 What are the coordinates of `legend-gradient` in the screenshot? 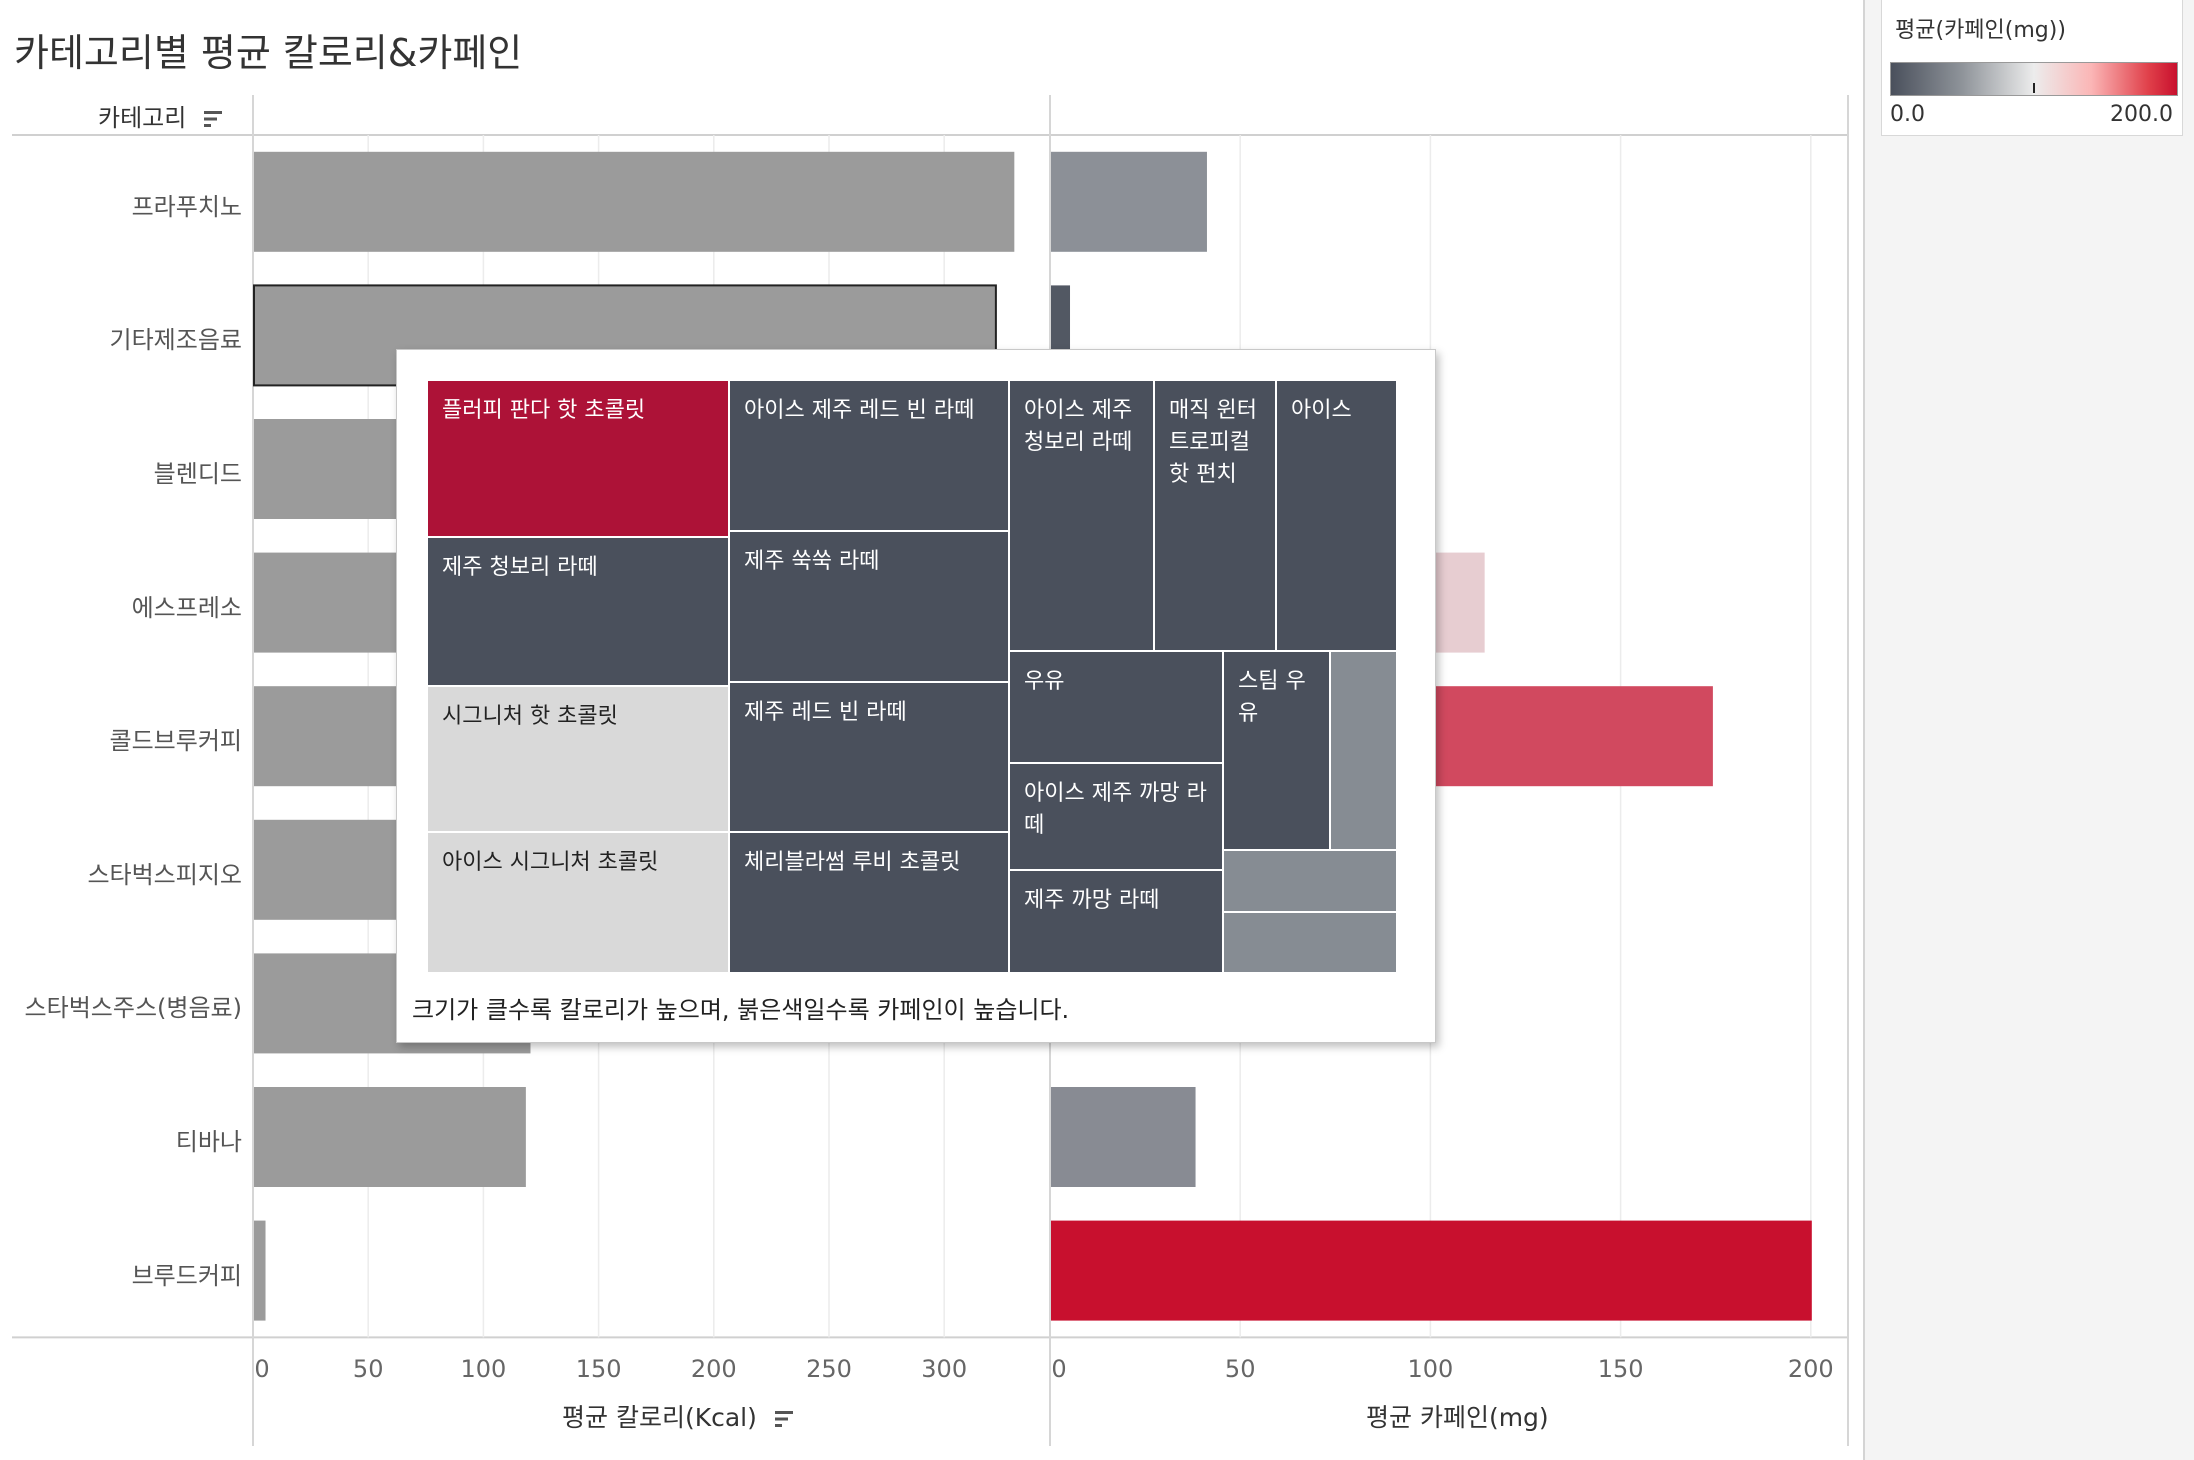 It's located at (2034, 79).